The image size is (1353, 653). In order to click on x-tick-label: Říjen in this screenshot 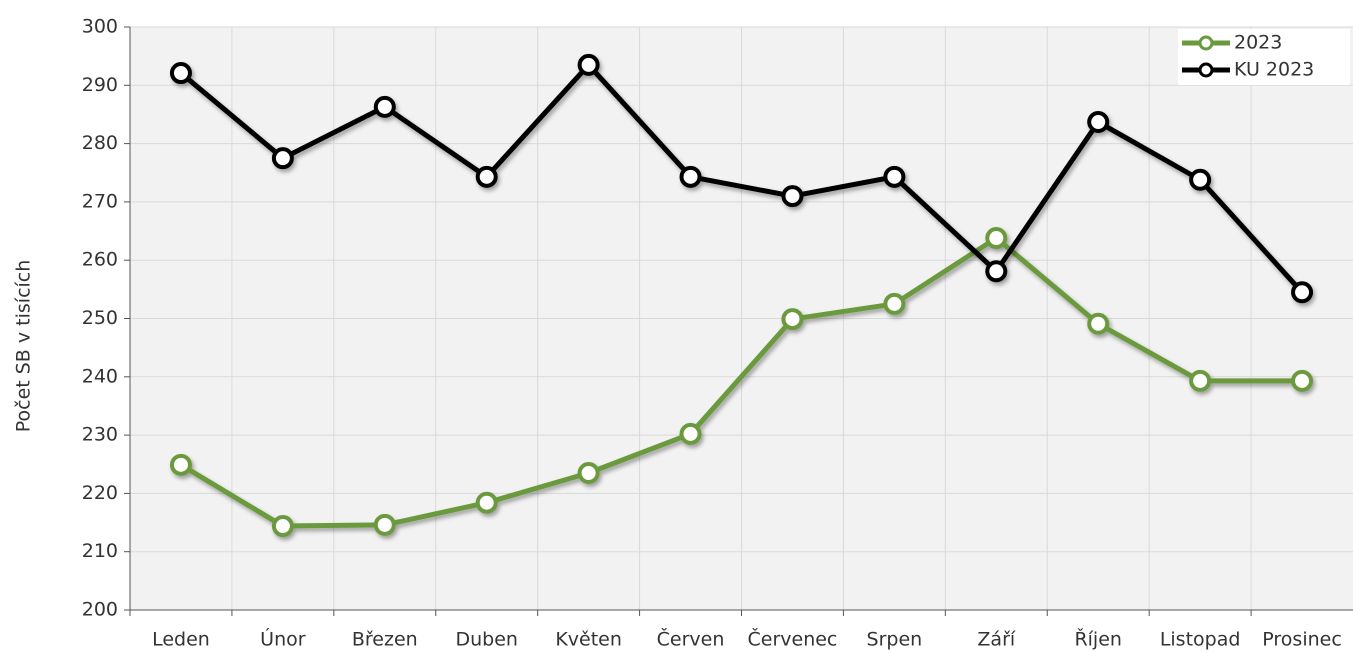, I will do `click(1098, 639)`.